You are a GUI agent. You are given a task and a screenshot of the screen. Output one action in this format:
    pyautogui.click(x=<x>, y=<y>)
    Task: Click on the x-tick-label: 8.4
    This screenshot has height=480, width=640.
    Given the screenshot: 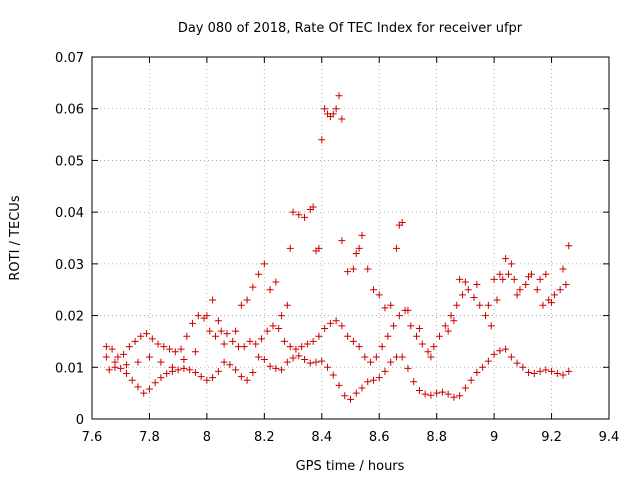 What is the action you would take?
    pyautogui.click(x=321, y=437)
    